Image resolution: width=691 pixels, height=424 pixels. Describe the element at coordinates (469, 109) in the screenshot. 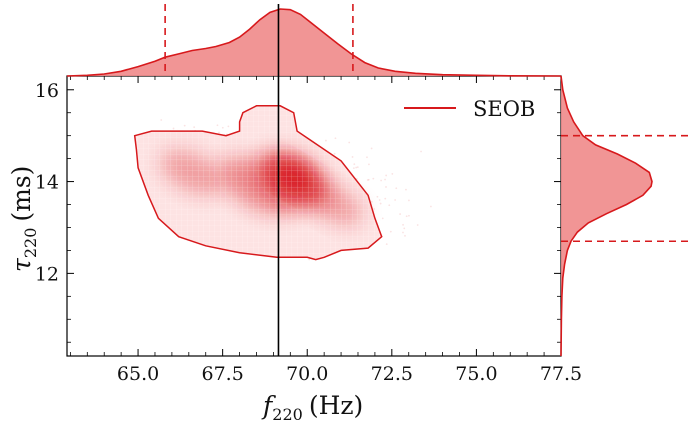

I see `legend: SEOB` at that location.